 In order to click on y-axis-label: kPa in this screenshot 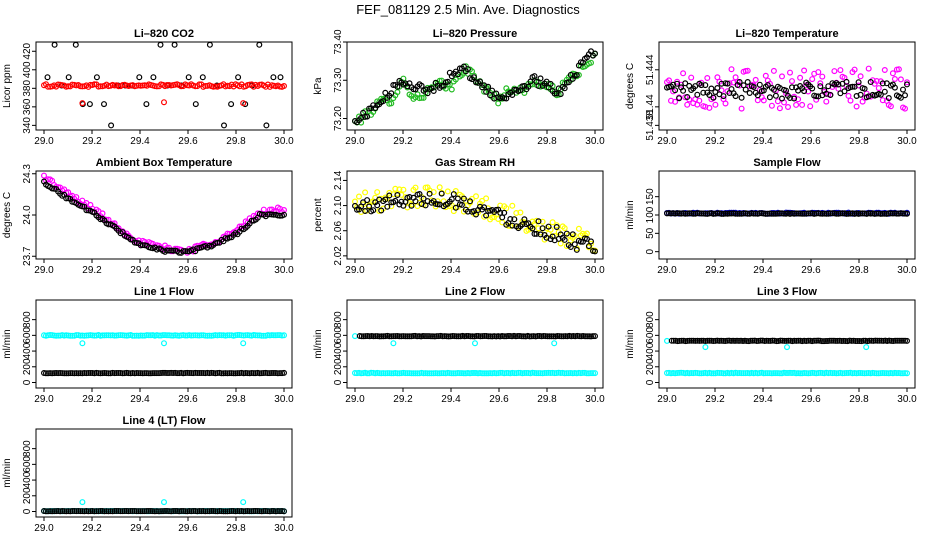, I will do `click(318, 86)`.